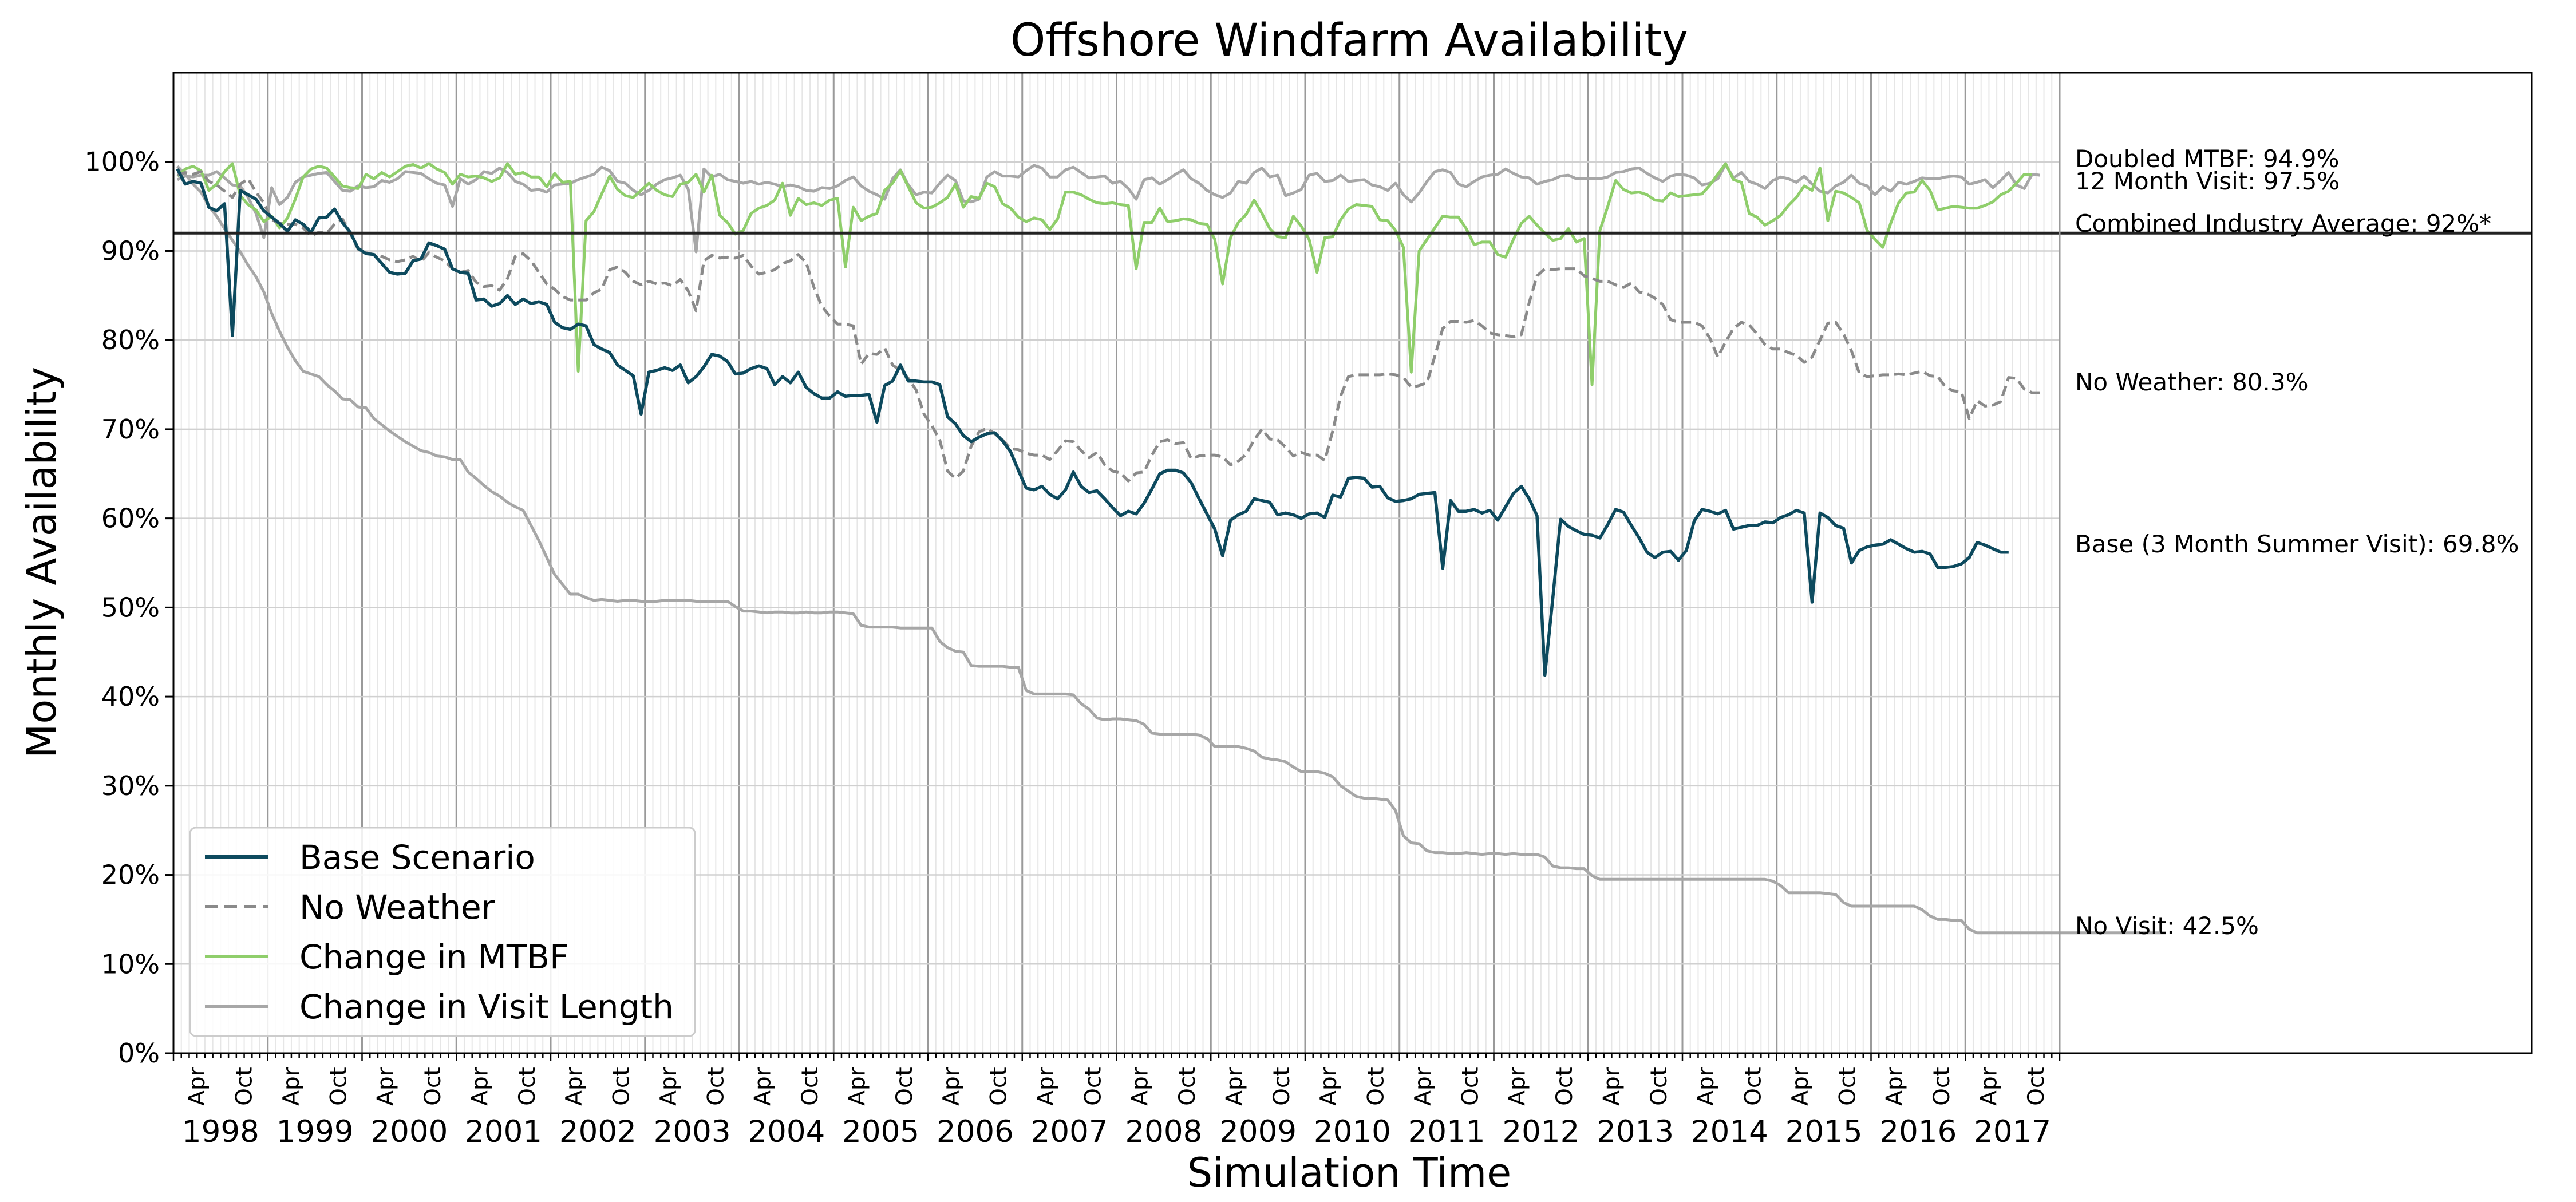 The height and width of the screenshot is (1202, 2576). I want to click on y-tick-label: 100%, so click(122, 162).